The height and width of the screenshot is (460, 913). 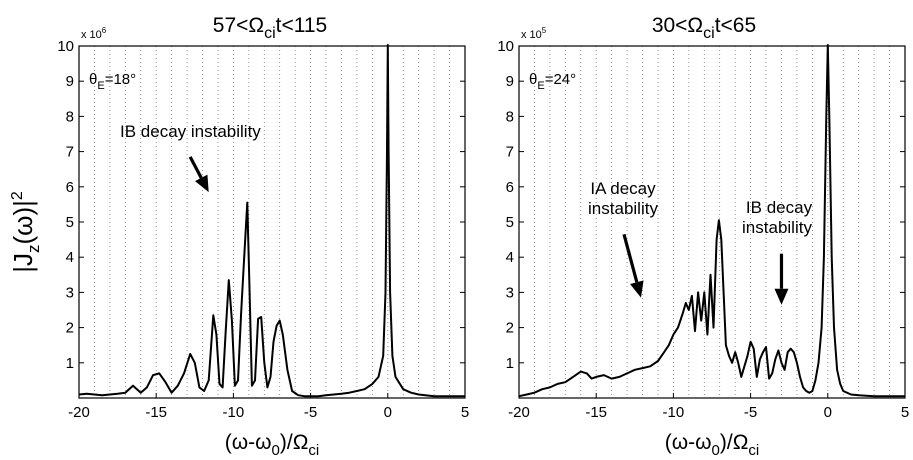 I want to click on right-x-axis-label: (ω-ω0)/Ωci, so click(x=712, y=445).